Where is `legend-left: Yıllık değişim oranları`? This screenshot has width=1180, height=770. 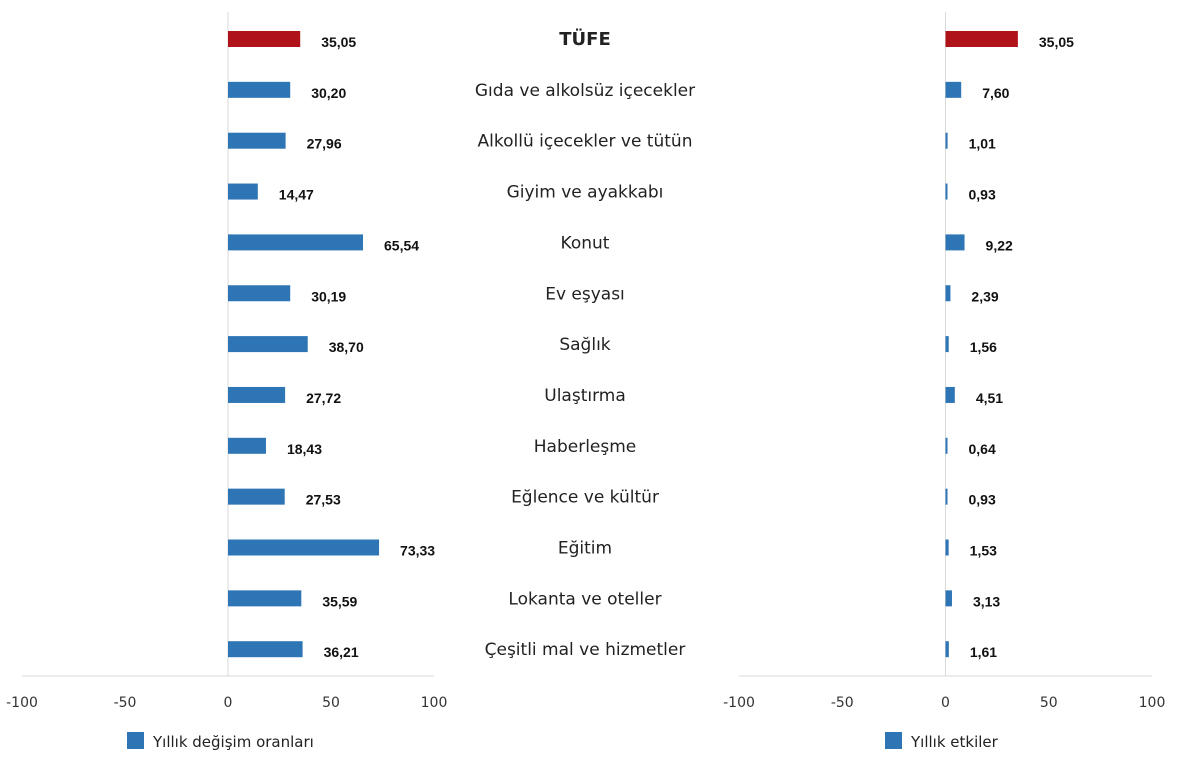 legend-left: Yıllık değişim oranları is located at coordinates (220, 741).